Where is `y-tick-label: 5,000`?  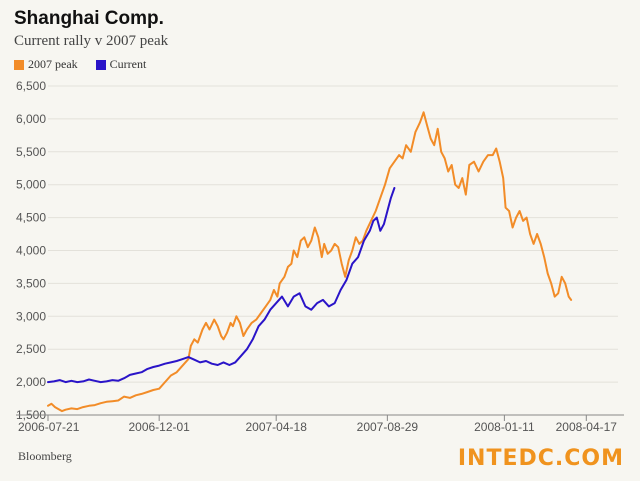 y-tick-label: 5,000 is located at coordinates (31, 185).